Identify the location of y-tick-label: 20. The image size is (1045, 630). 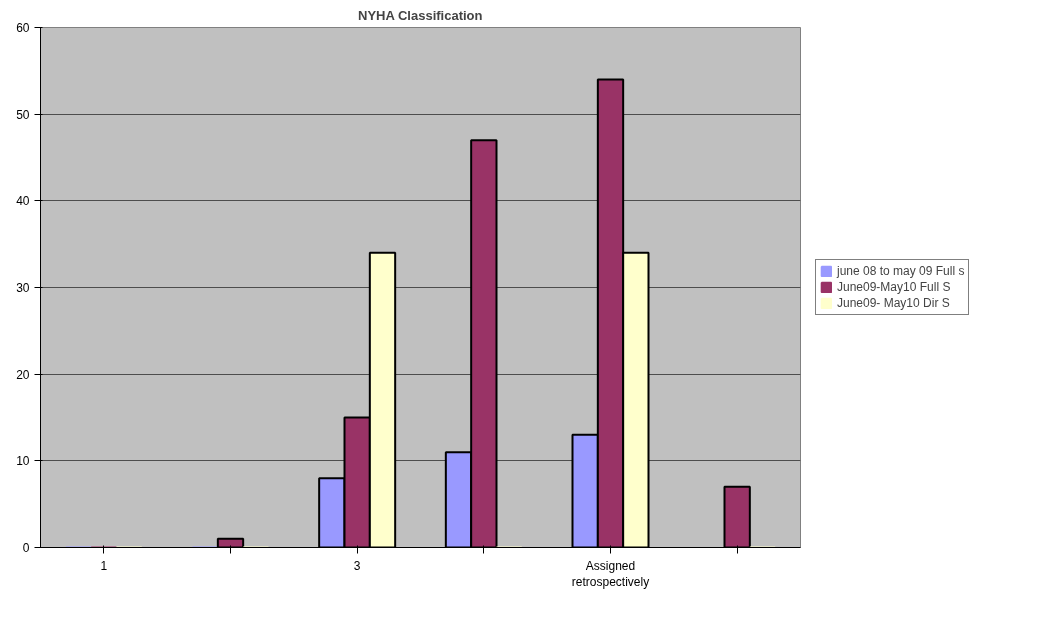
(23, 374).